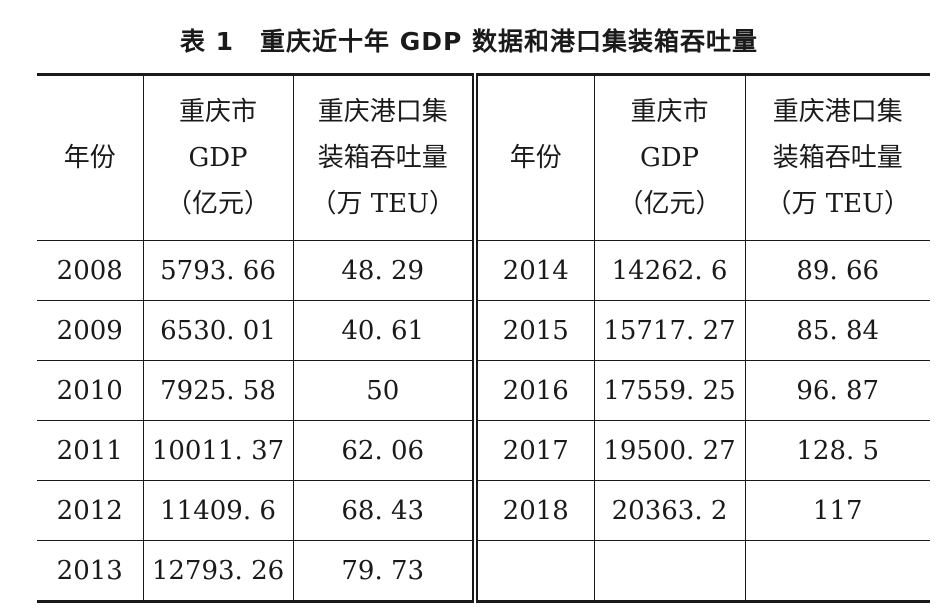 This screenshot has width=938, height=615. Describe the element at coordinates (90, 450) in the screenshot. I see `year-cell: 2011` at that location.